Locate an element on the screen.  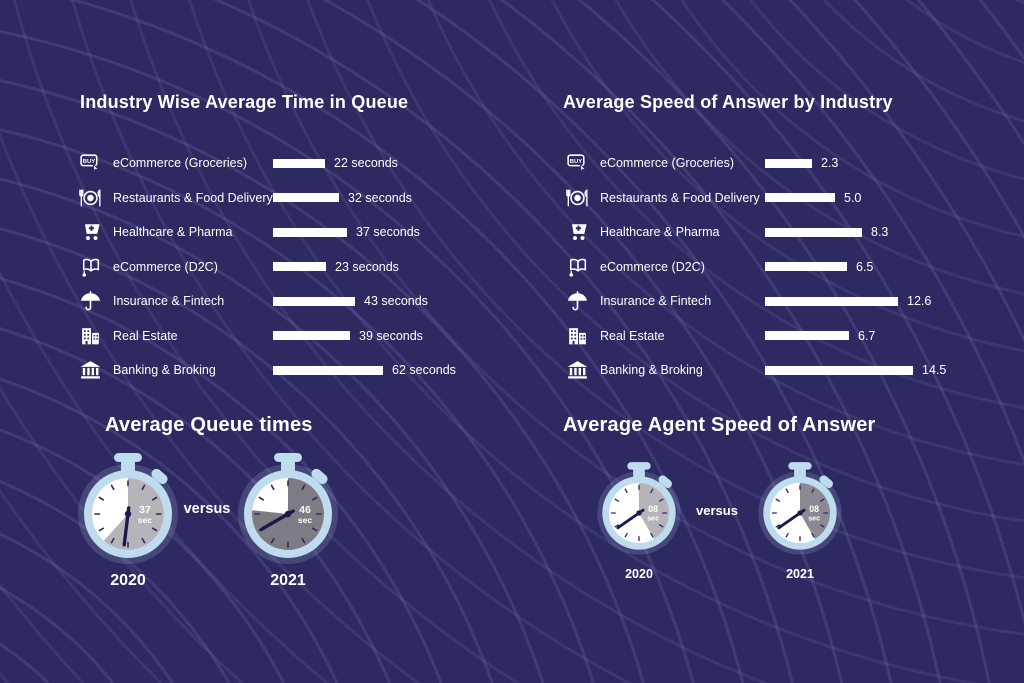
asa-chart-title: Average Speed of Answer by Industry is located at coordinates (728, 102).